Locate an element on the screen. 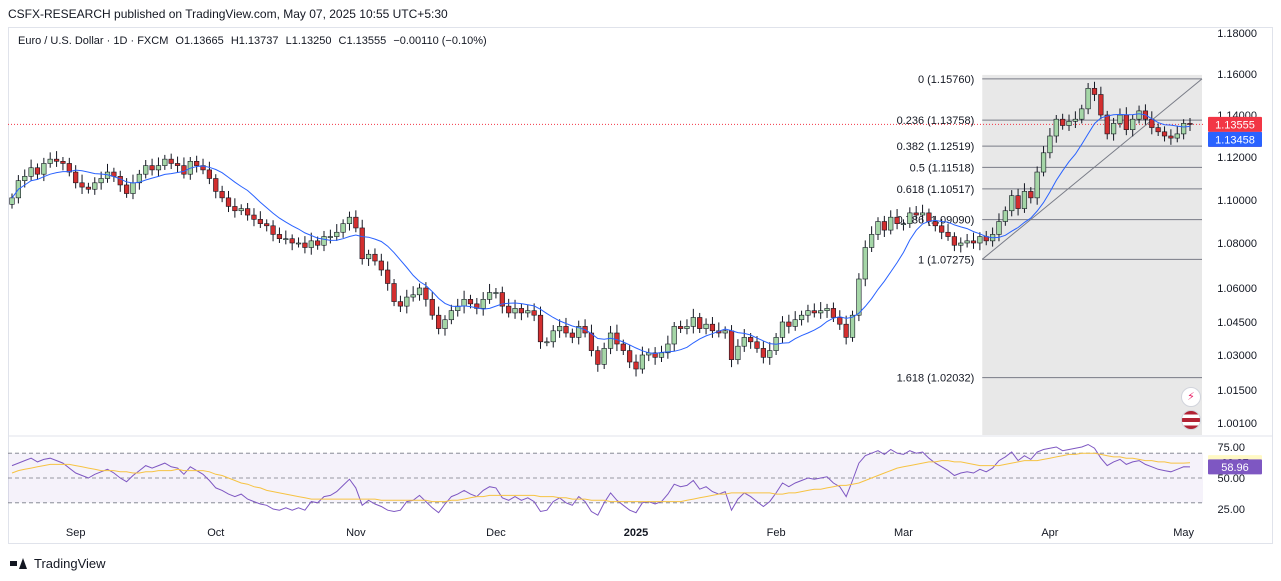 This screenshot has height=581, width=1281. y-tick-label: 1.12000 is located at coordinates (1237, 158).